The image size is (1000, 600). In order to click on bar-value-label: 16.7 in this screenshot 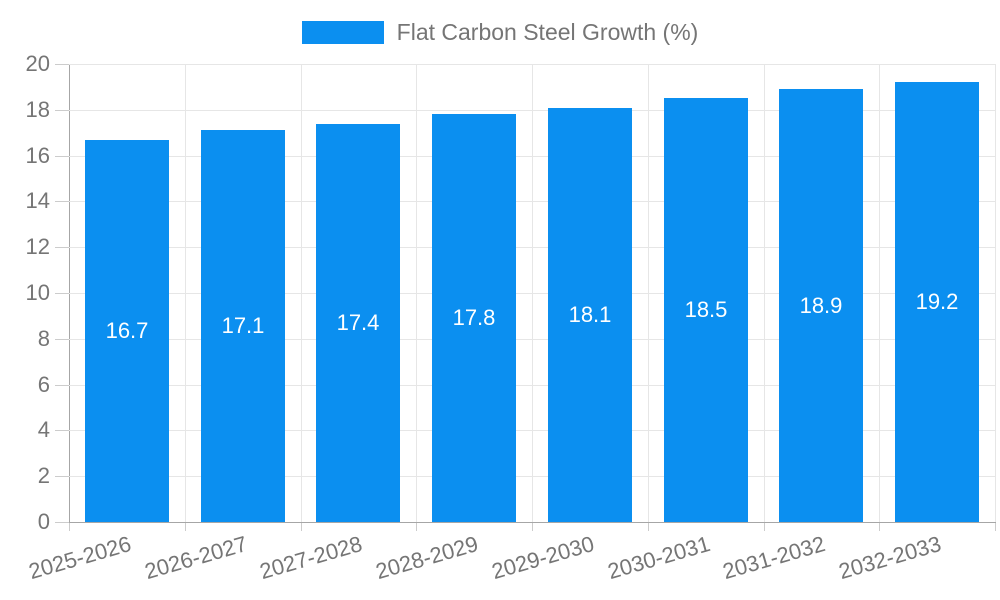, I will do `click(127, 330)`.